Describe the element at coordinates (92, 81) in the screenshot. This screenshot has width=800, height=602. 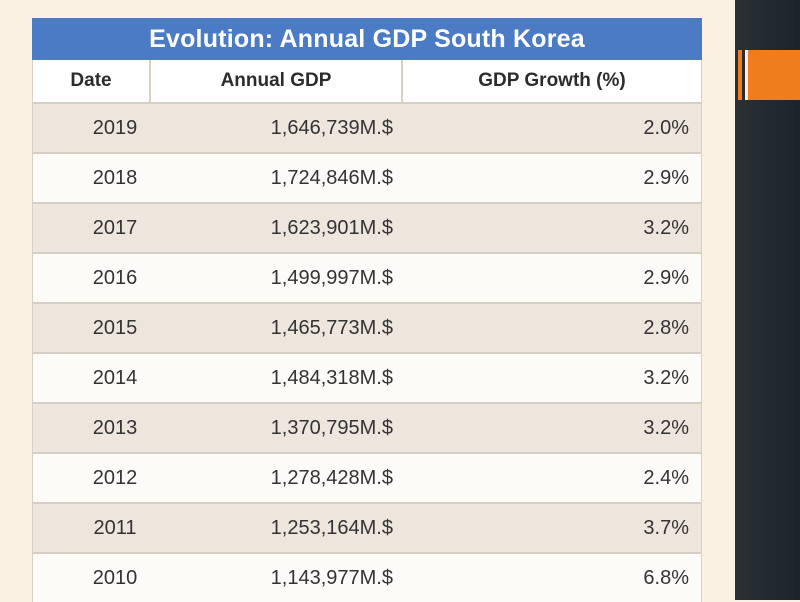
I see `column-header-date: Date` at that location.